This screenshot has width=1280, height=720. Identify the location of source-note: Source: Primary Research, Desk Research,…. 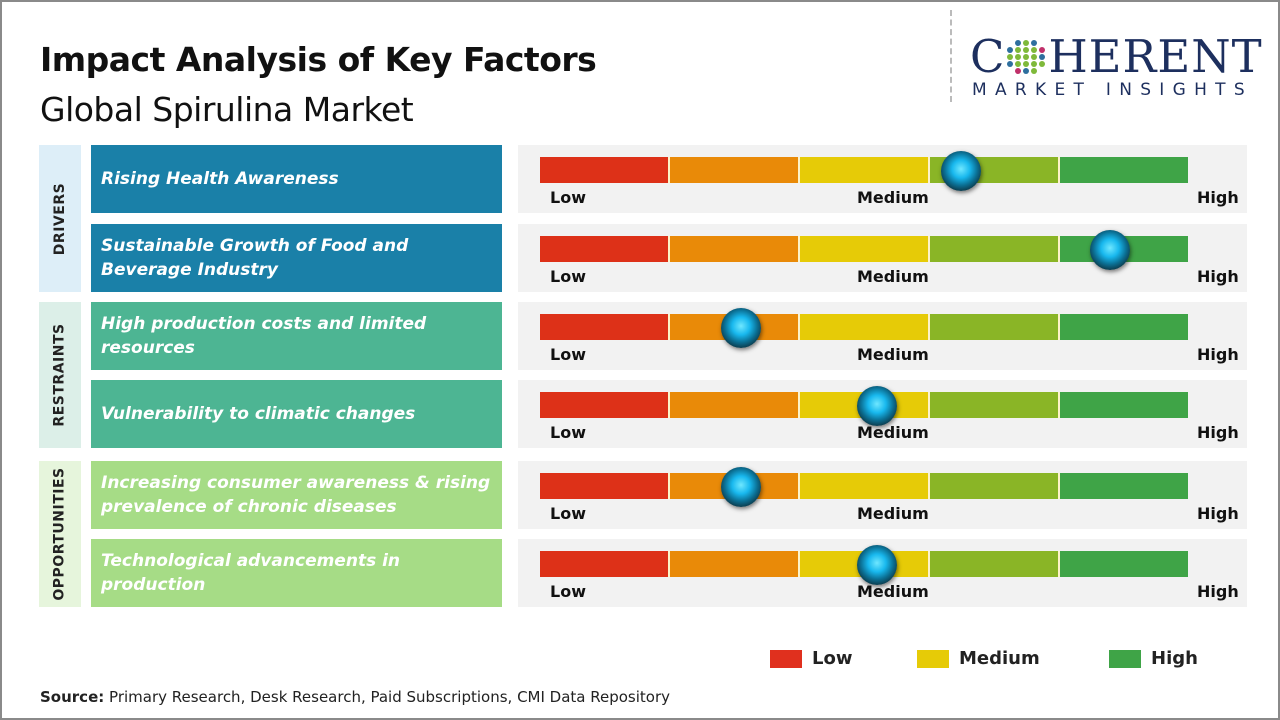
(355, 697).